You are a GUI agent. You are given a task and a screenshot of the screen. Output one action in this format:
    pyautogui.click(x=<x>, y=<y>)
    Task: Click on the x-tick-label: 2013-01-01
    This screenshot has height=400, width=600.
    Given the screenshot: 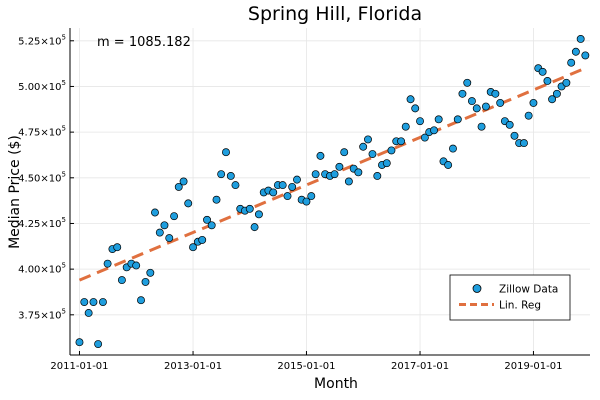 What is the action you would take?
    pyautogui.click(x=193, y=366)
    